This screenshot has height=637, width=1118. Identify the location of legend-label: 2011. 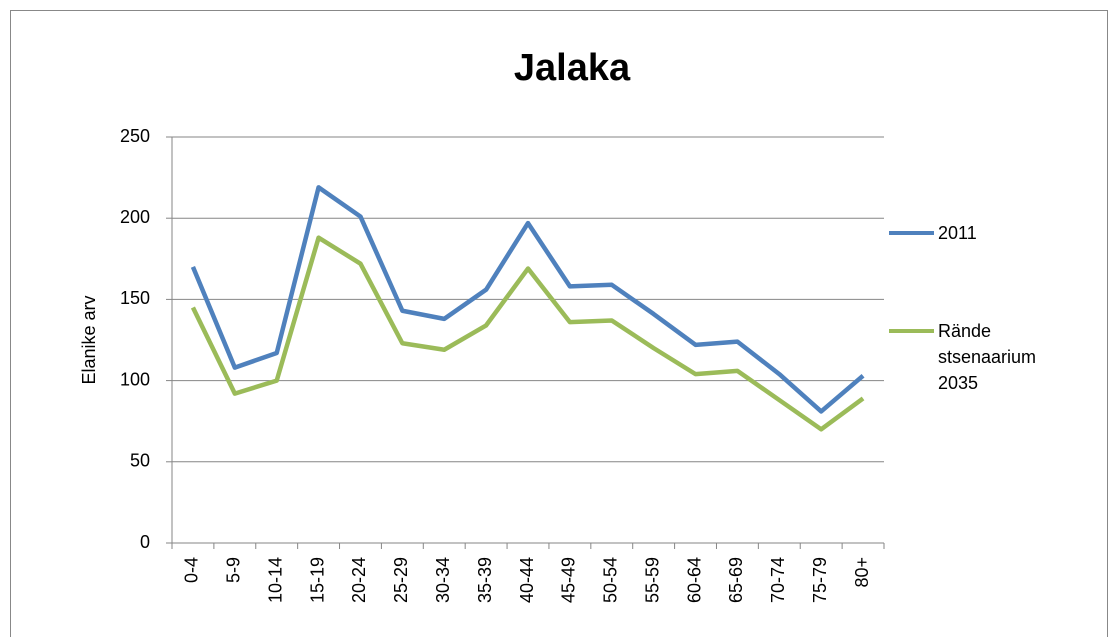
(957, 233).